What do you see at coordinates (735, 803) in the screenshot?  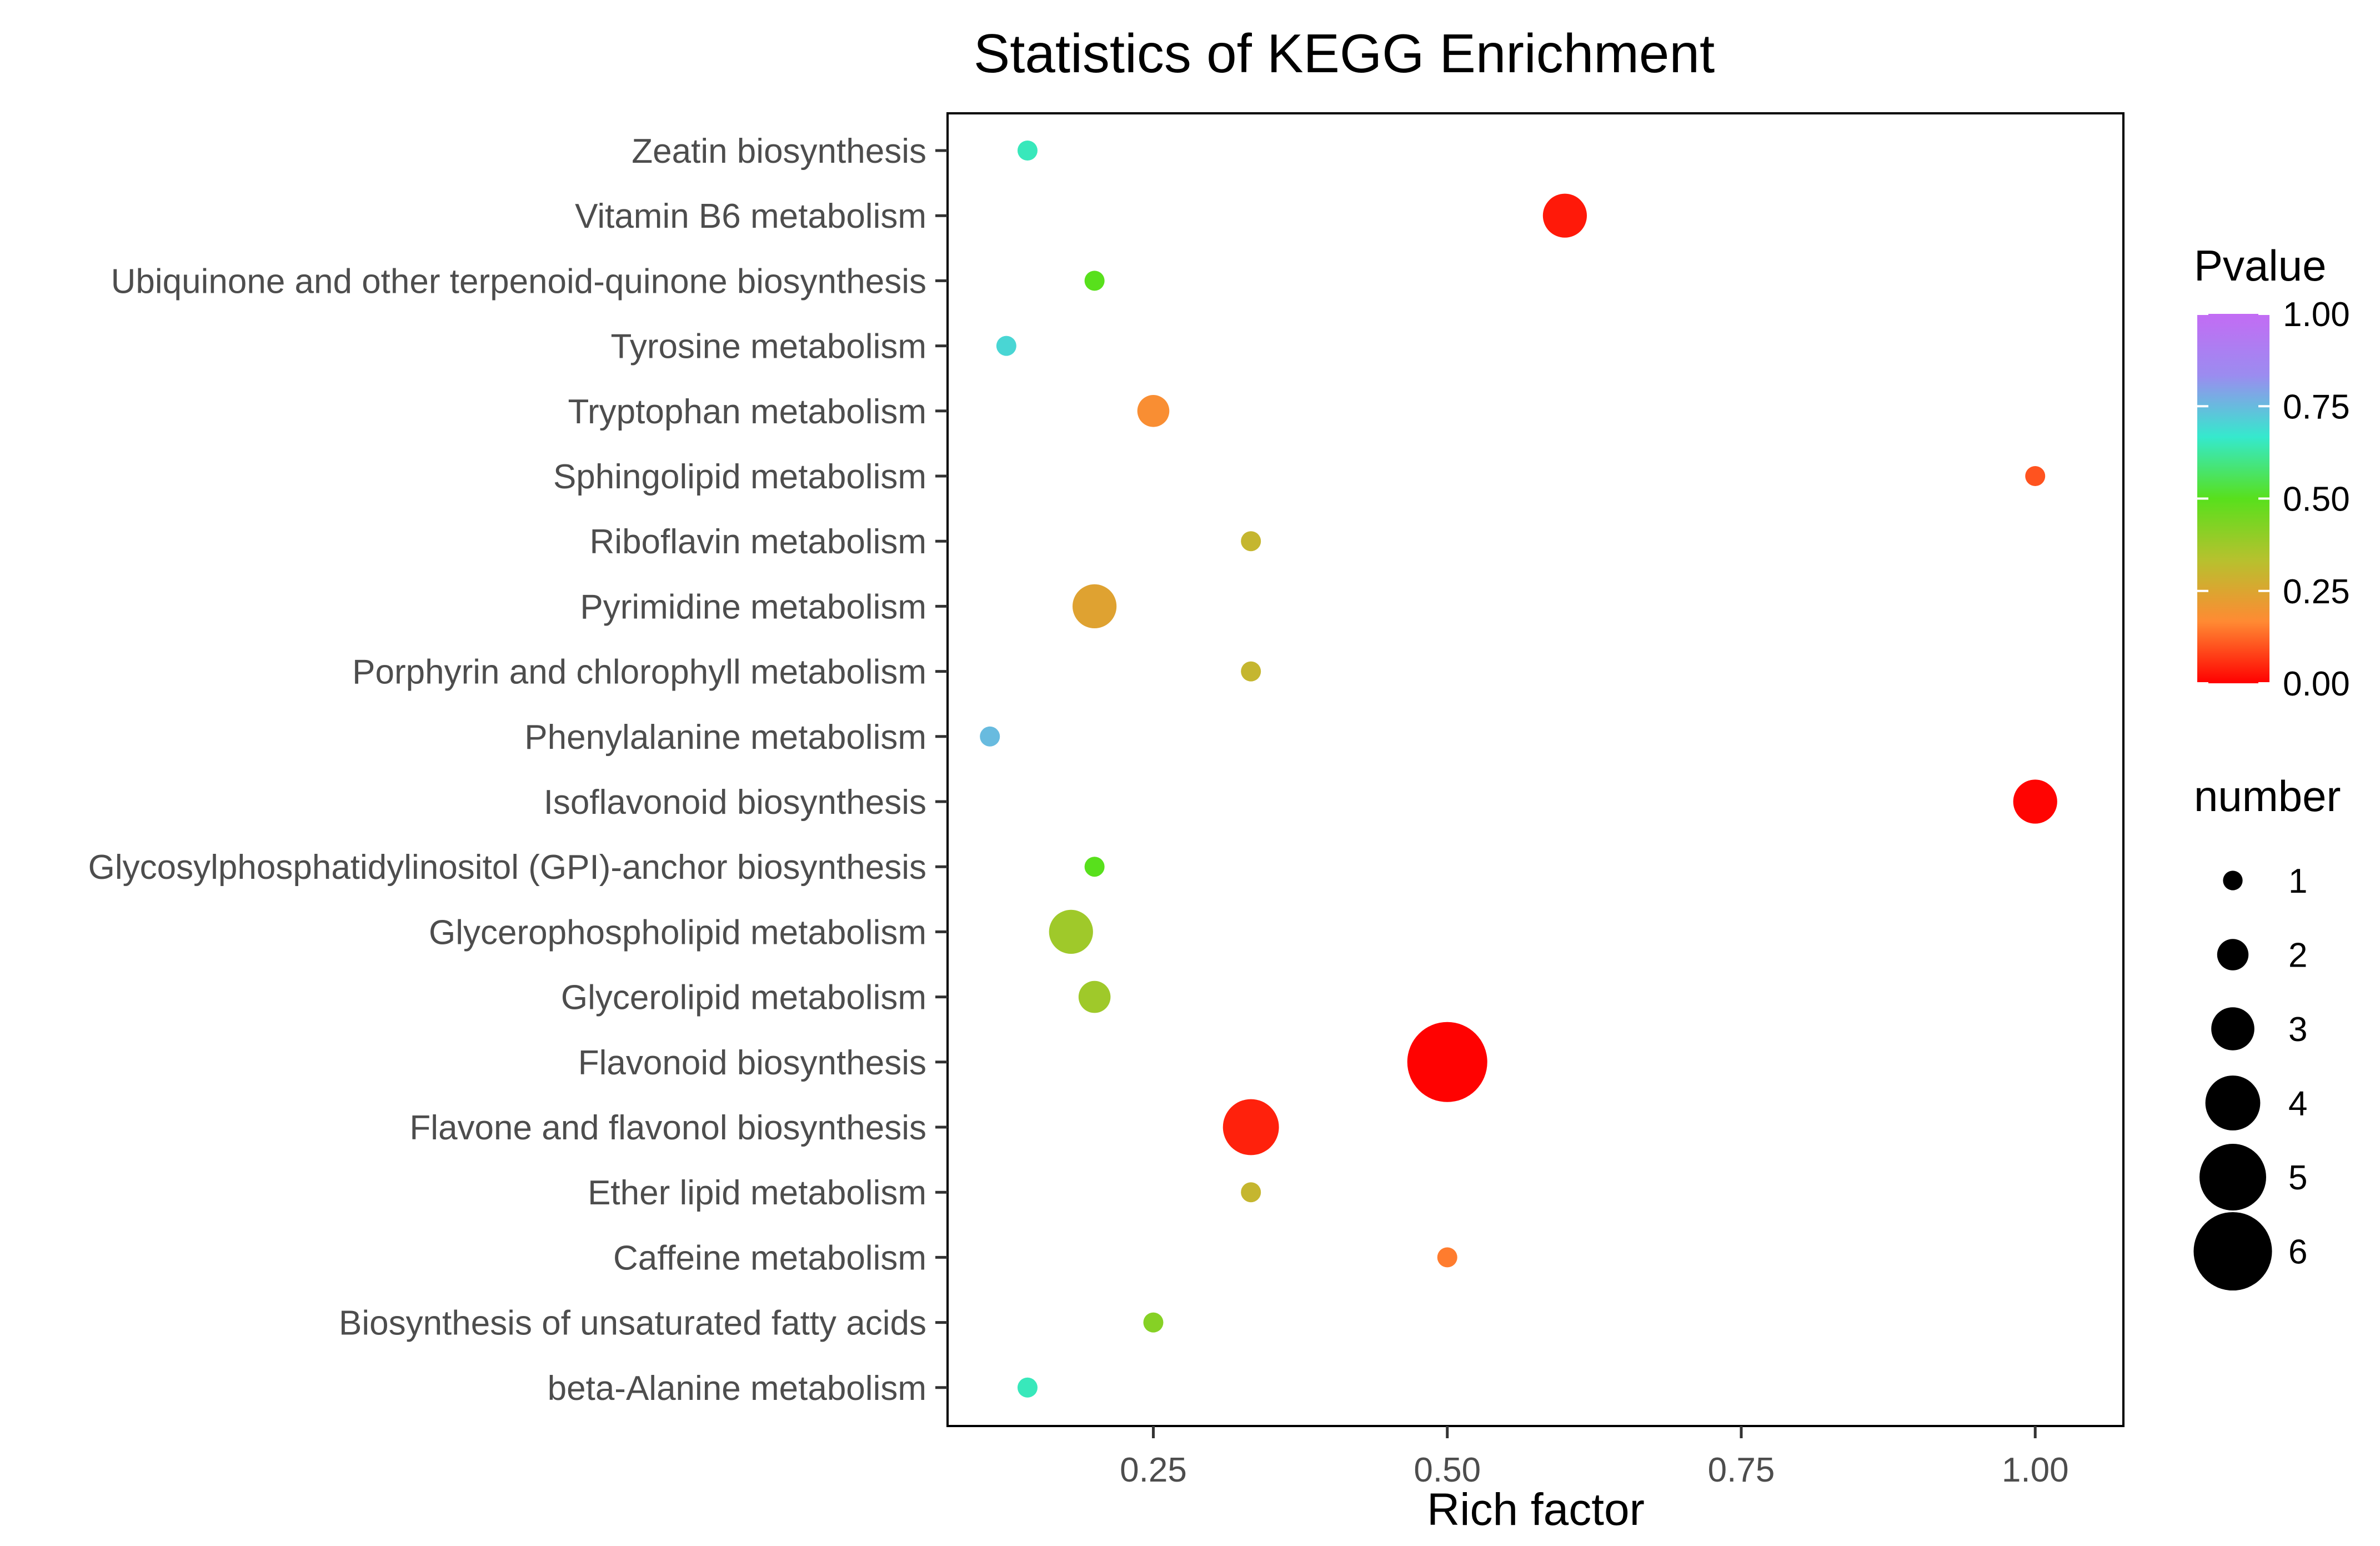 I see `y-tick-label: Isoflavonoid biosynthesis` at bounding box center [735, 803].